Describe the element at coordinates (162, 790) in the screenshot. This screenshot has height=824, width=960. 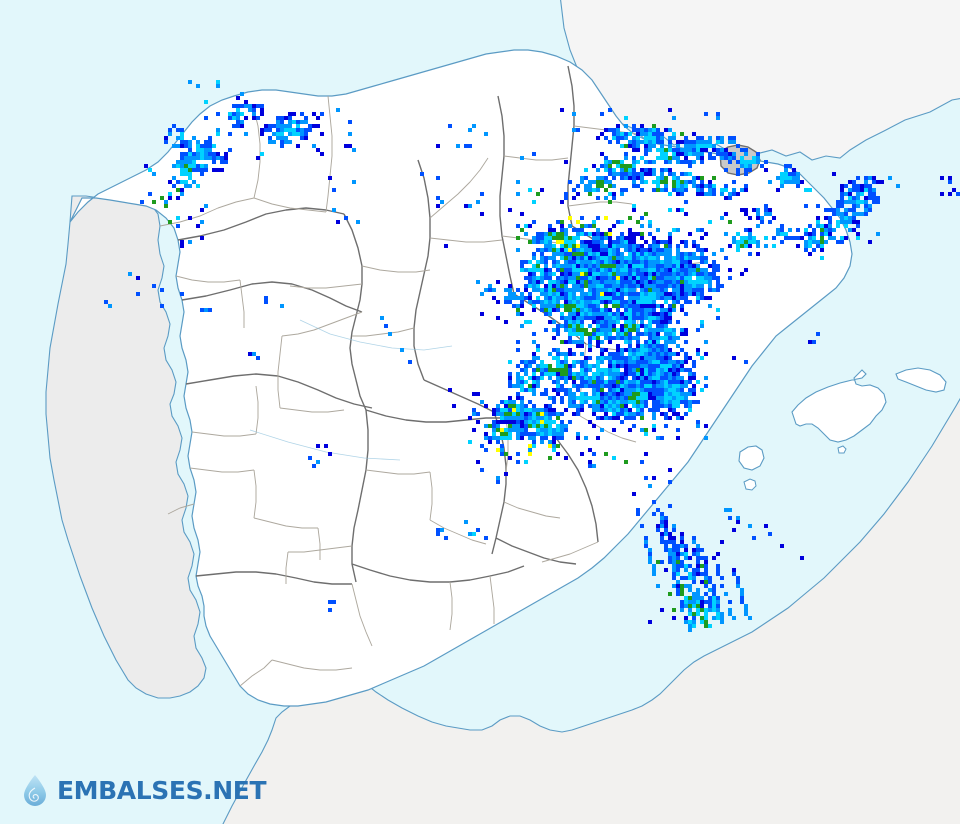
I see `brand-name: EMBALSES.NET` at that location.